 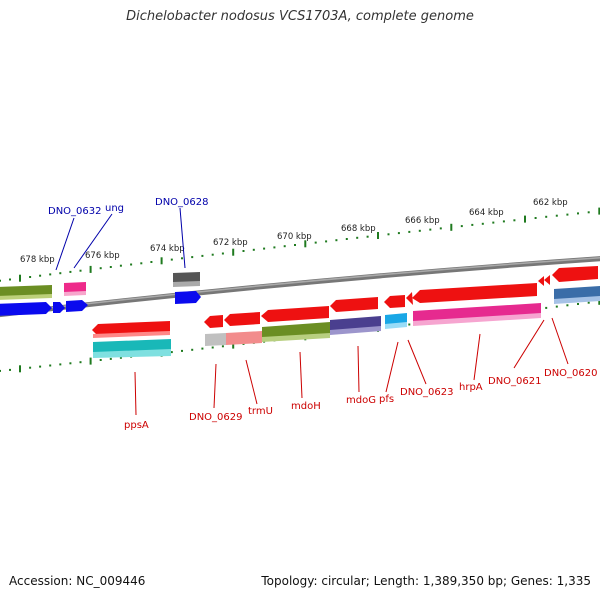 I want to click on gene-feature-ung, so click(x=75, y=288).